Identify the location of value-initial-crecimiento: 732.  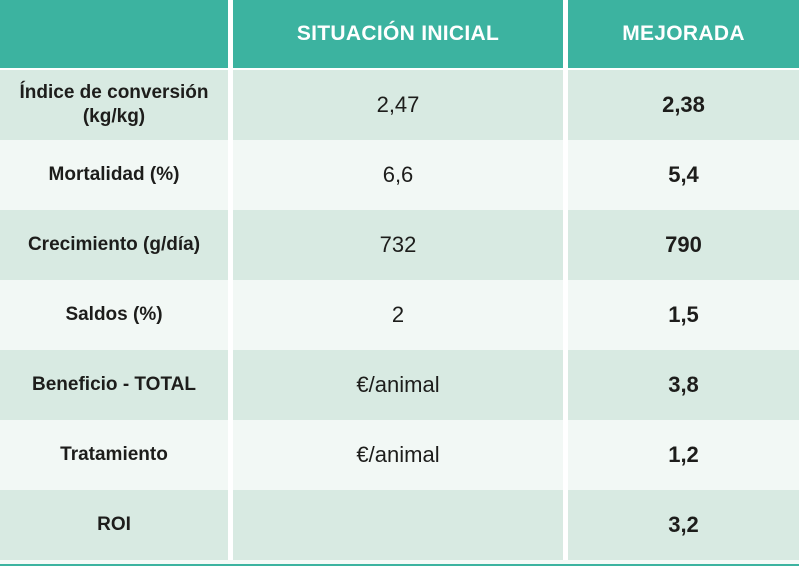
(398, 245).